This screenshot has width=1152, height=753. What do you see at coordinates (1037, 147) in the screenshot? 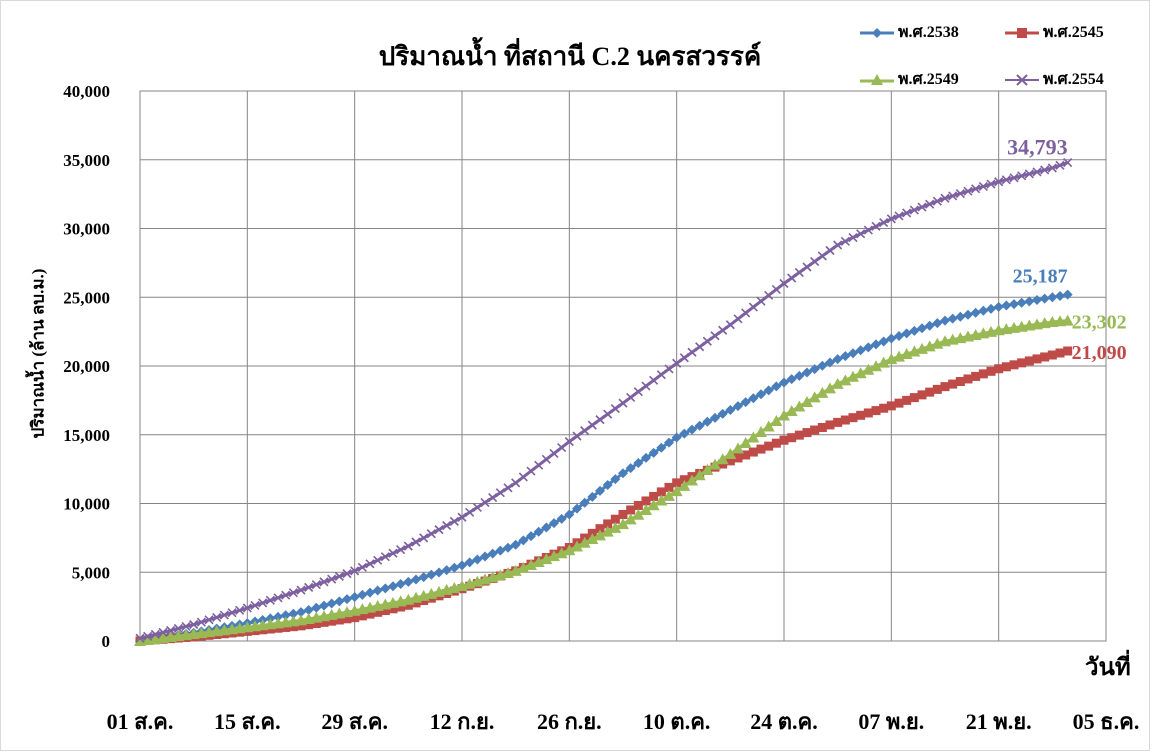
I see `end-value-label: 34,793` at bounding box center [1037, 147].